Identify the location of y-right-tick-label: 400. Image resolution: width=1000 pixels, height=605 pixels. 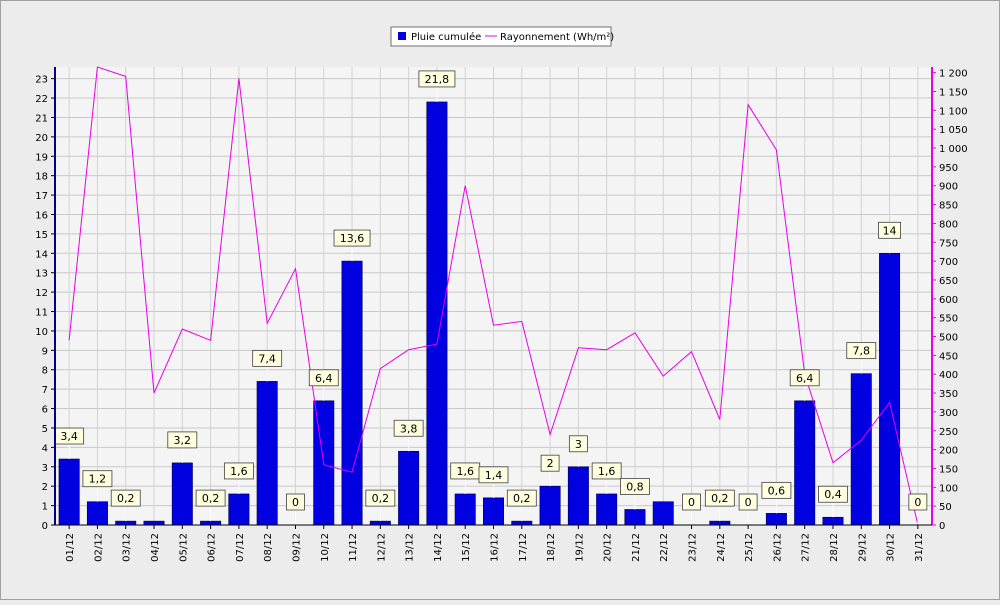
(948, 375).